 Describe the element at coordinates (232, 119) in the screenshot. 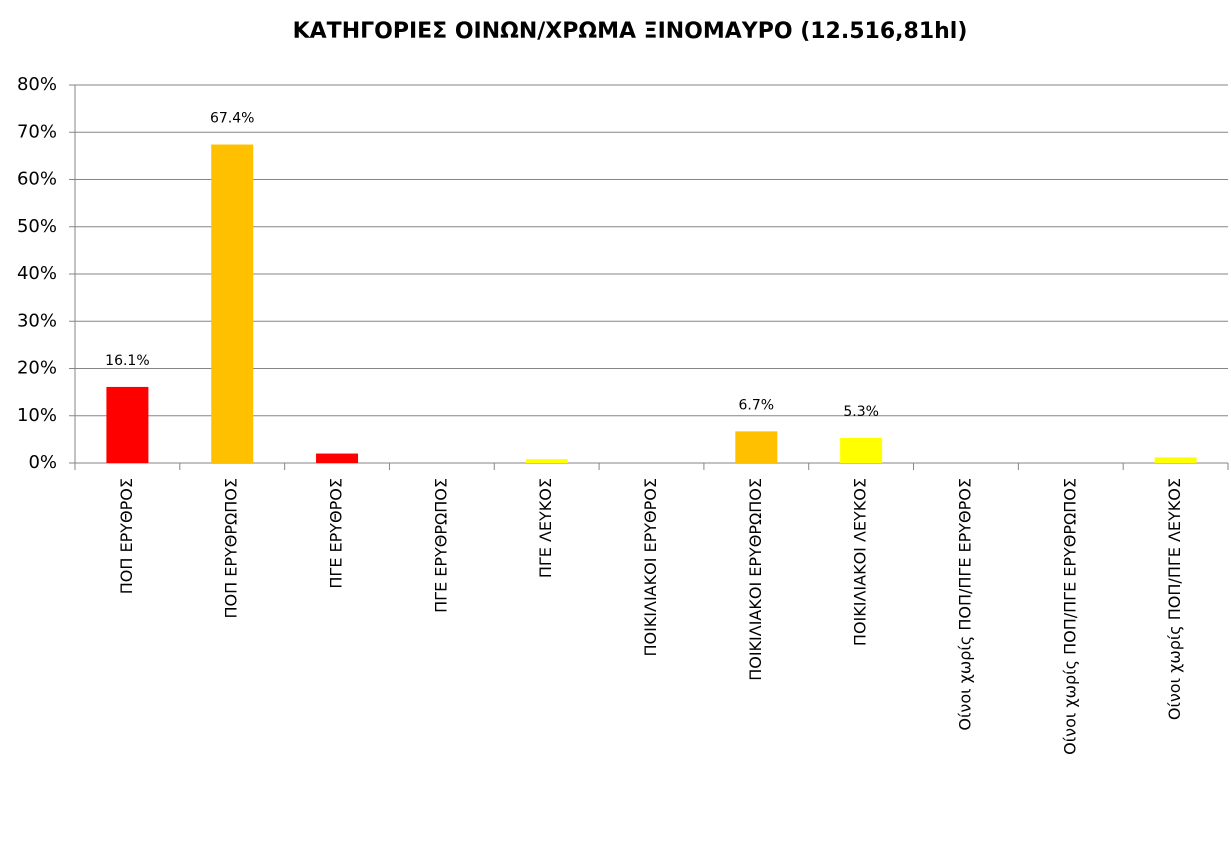

I see `data-label: 67.4%` at that location.